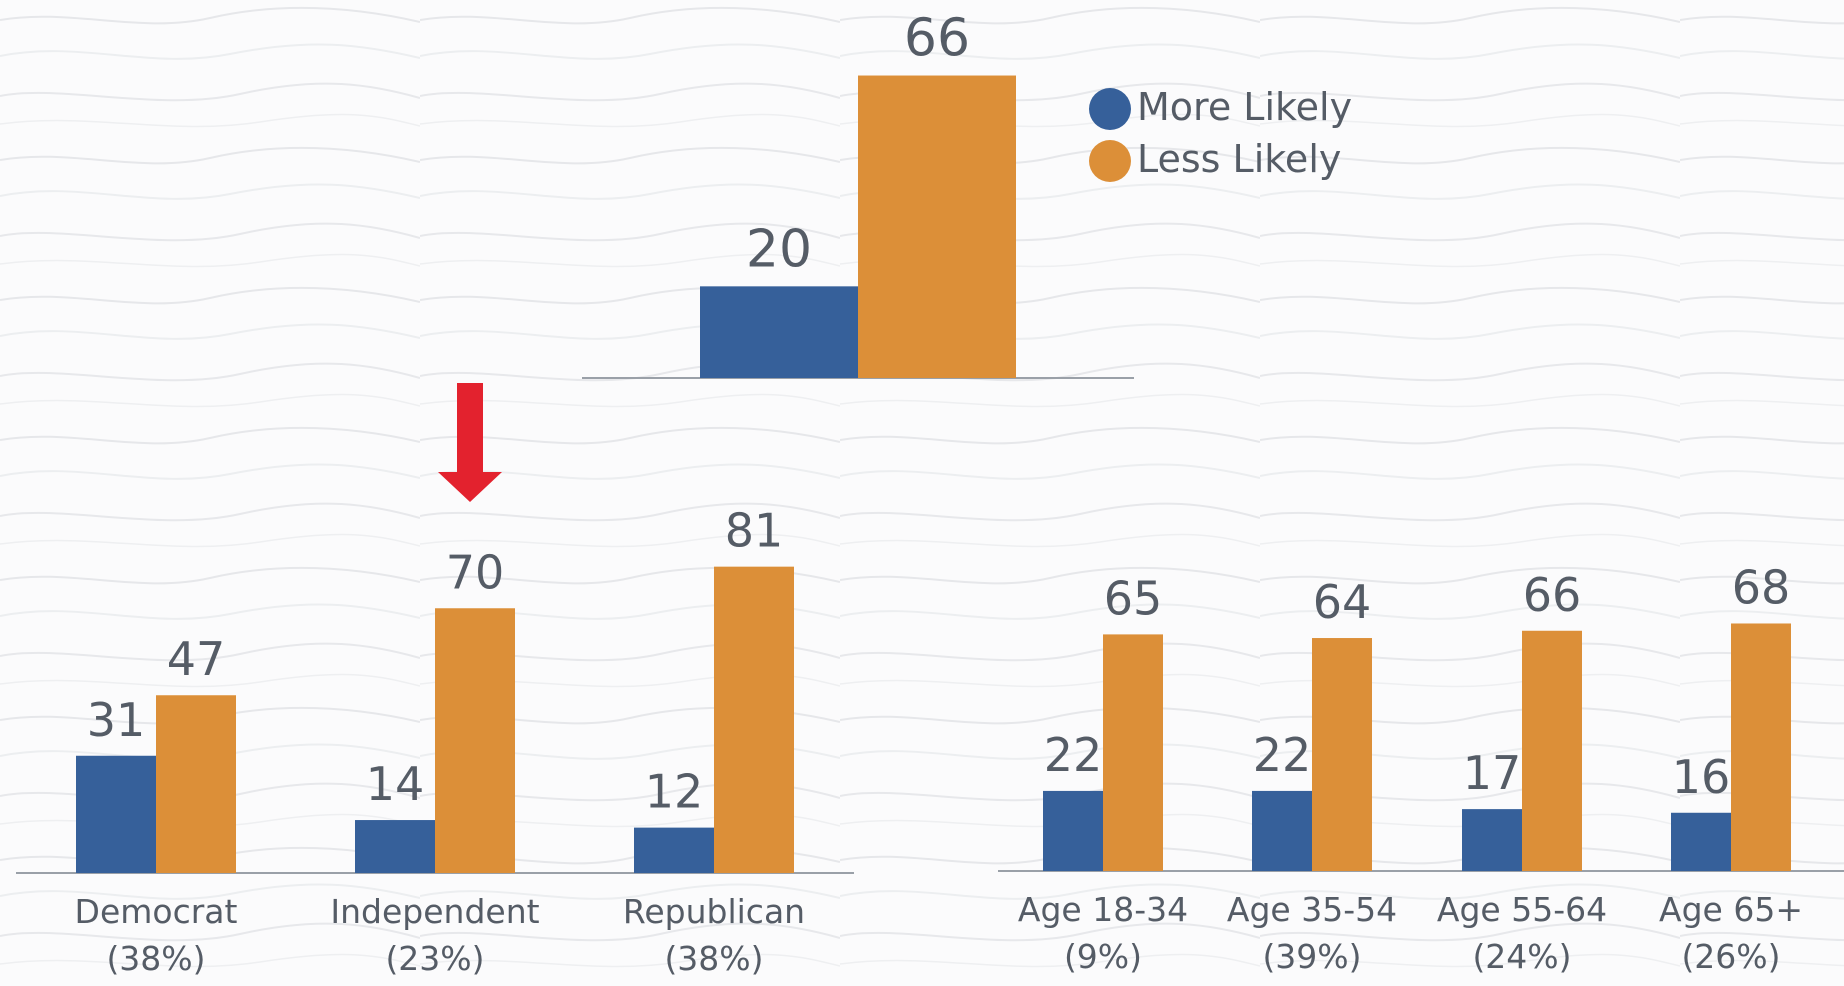 This screenshot has width=1844, height=986. I want to click on data-label-more-likely-age-55-64: 17, so click(1492, 773).